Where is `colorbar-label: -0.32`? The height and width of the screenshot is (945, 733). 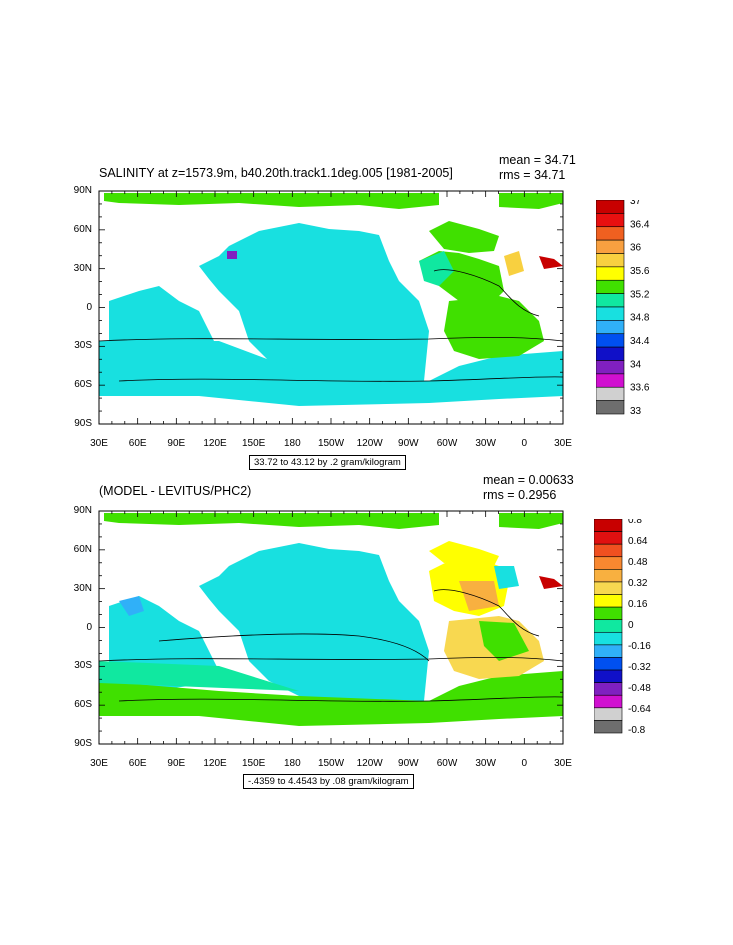
colorbar-label: -0.32 is located at coordinates (639, 667).